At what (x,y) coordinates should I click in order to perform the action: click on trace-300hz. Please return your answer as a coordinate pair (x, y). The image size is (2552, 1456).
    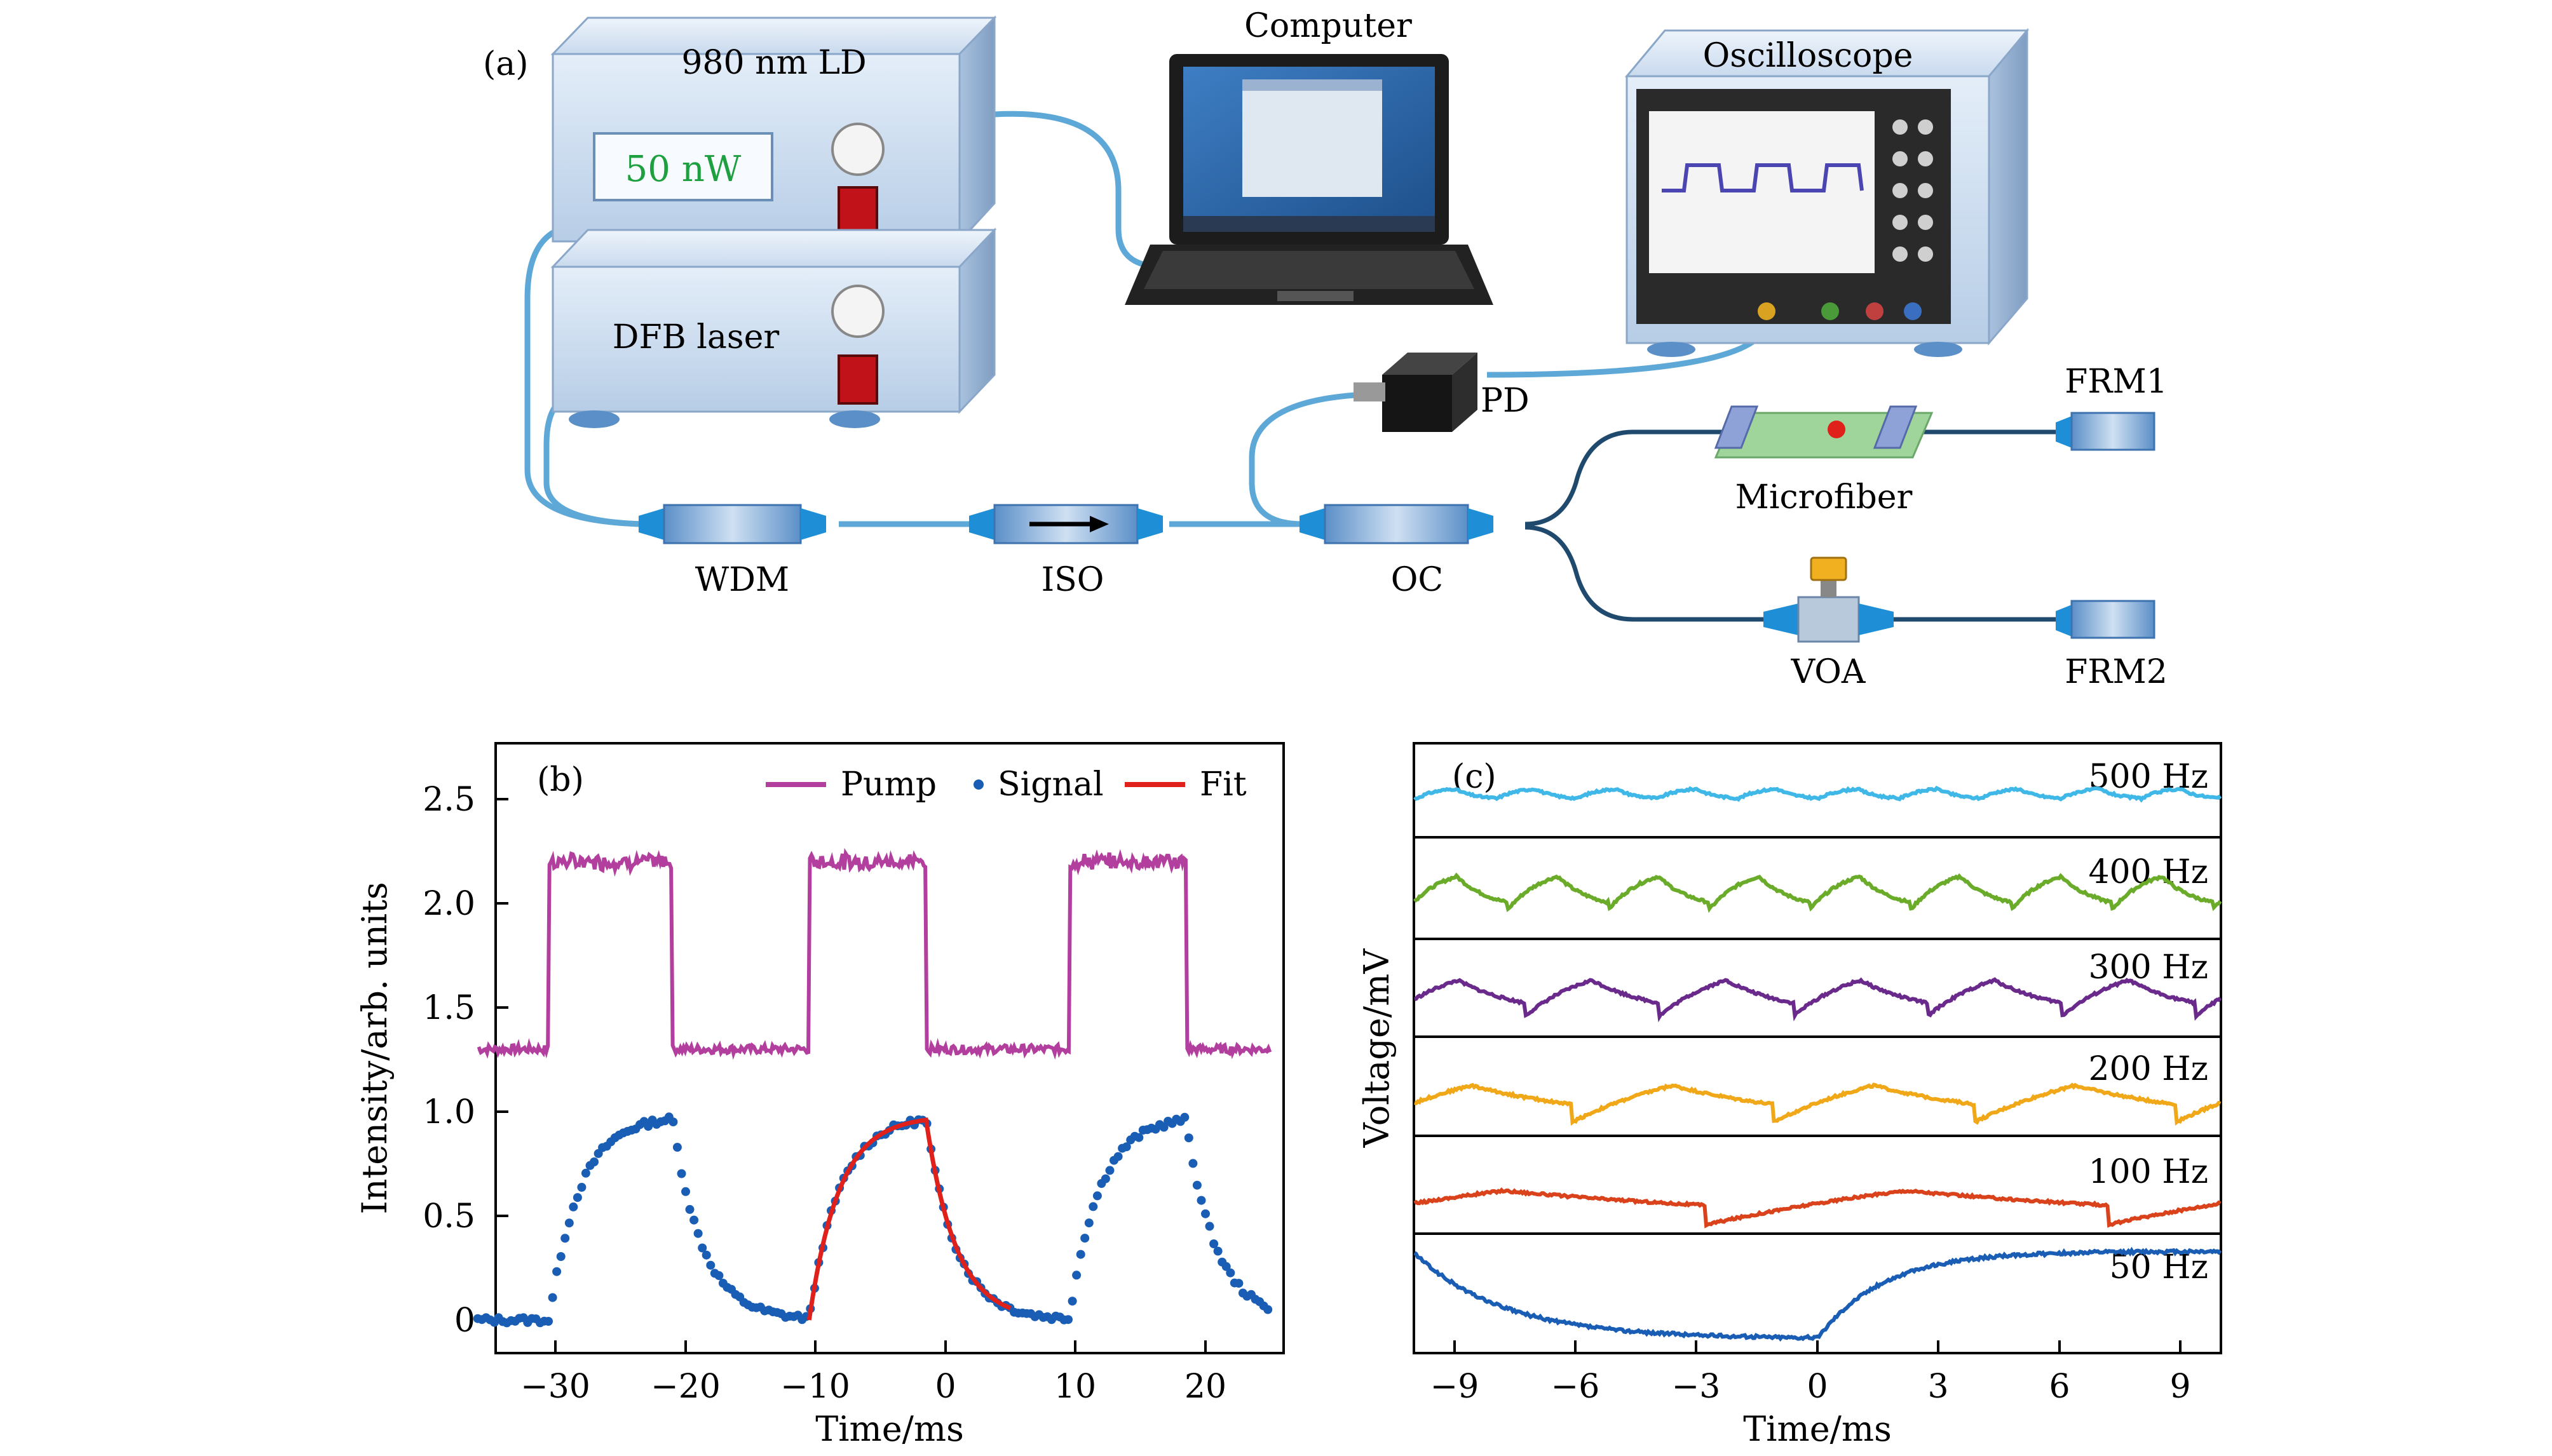
    Looking at the image, I should click on (1818, 1000).